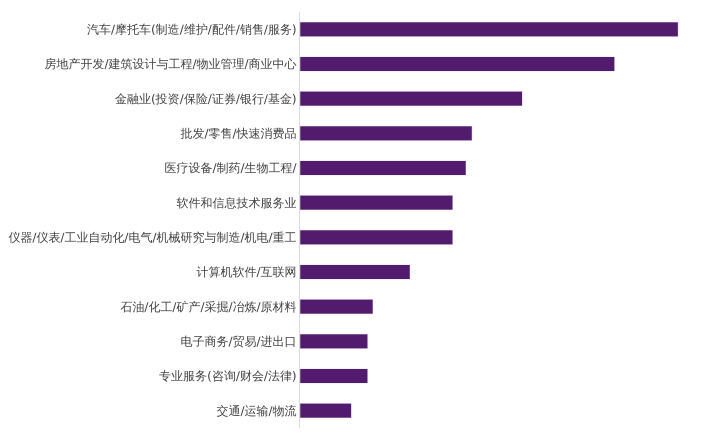 This screenshot has width=720, height=436. Describe the element at coordinates (170, 64) in the screenshot. I see `y-tick-label: 房地产开发/建筑设计与工程/物业管理/商业中心` at that location.